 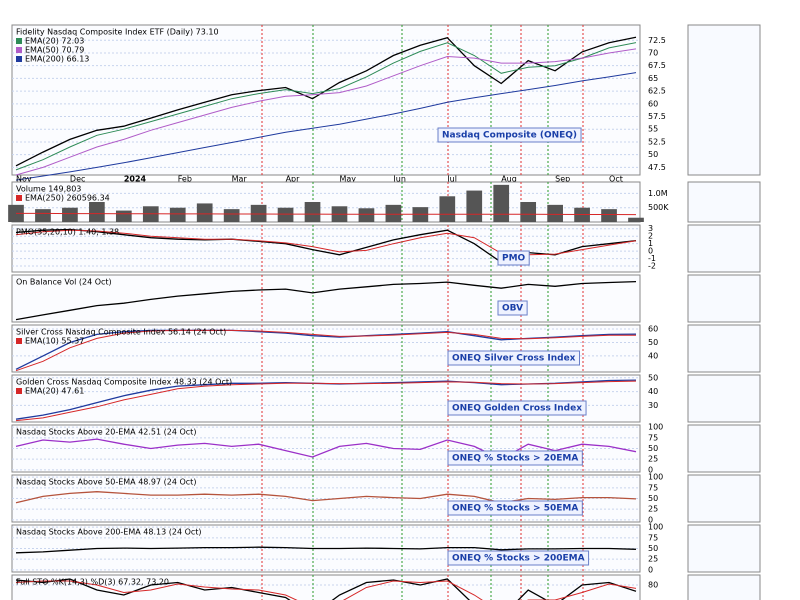 I want to click on annotation: ONEQ % Stocks > 200EMA, so click(x=518, y=559).